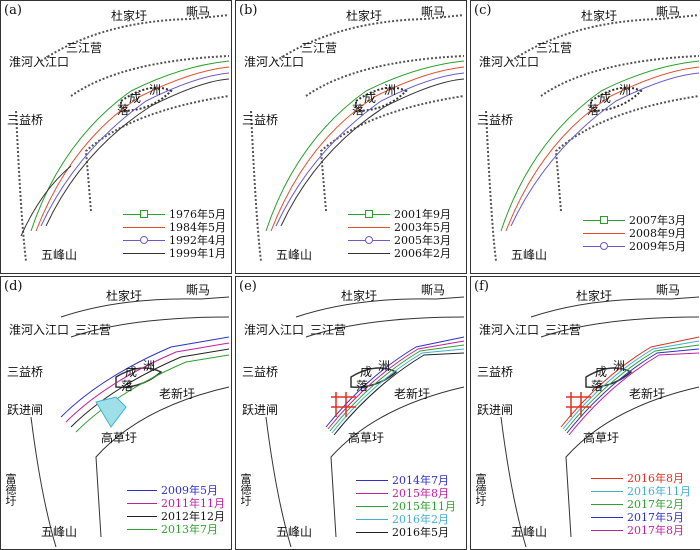 Image resolution: width=700 pixels, height=550 pixels. I want to click on panel-label: (a), so click(13, 10).